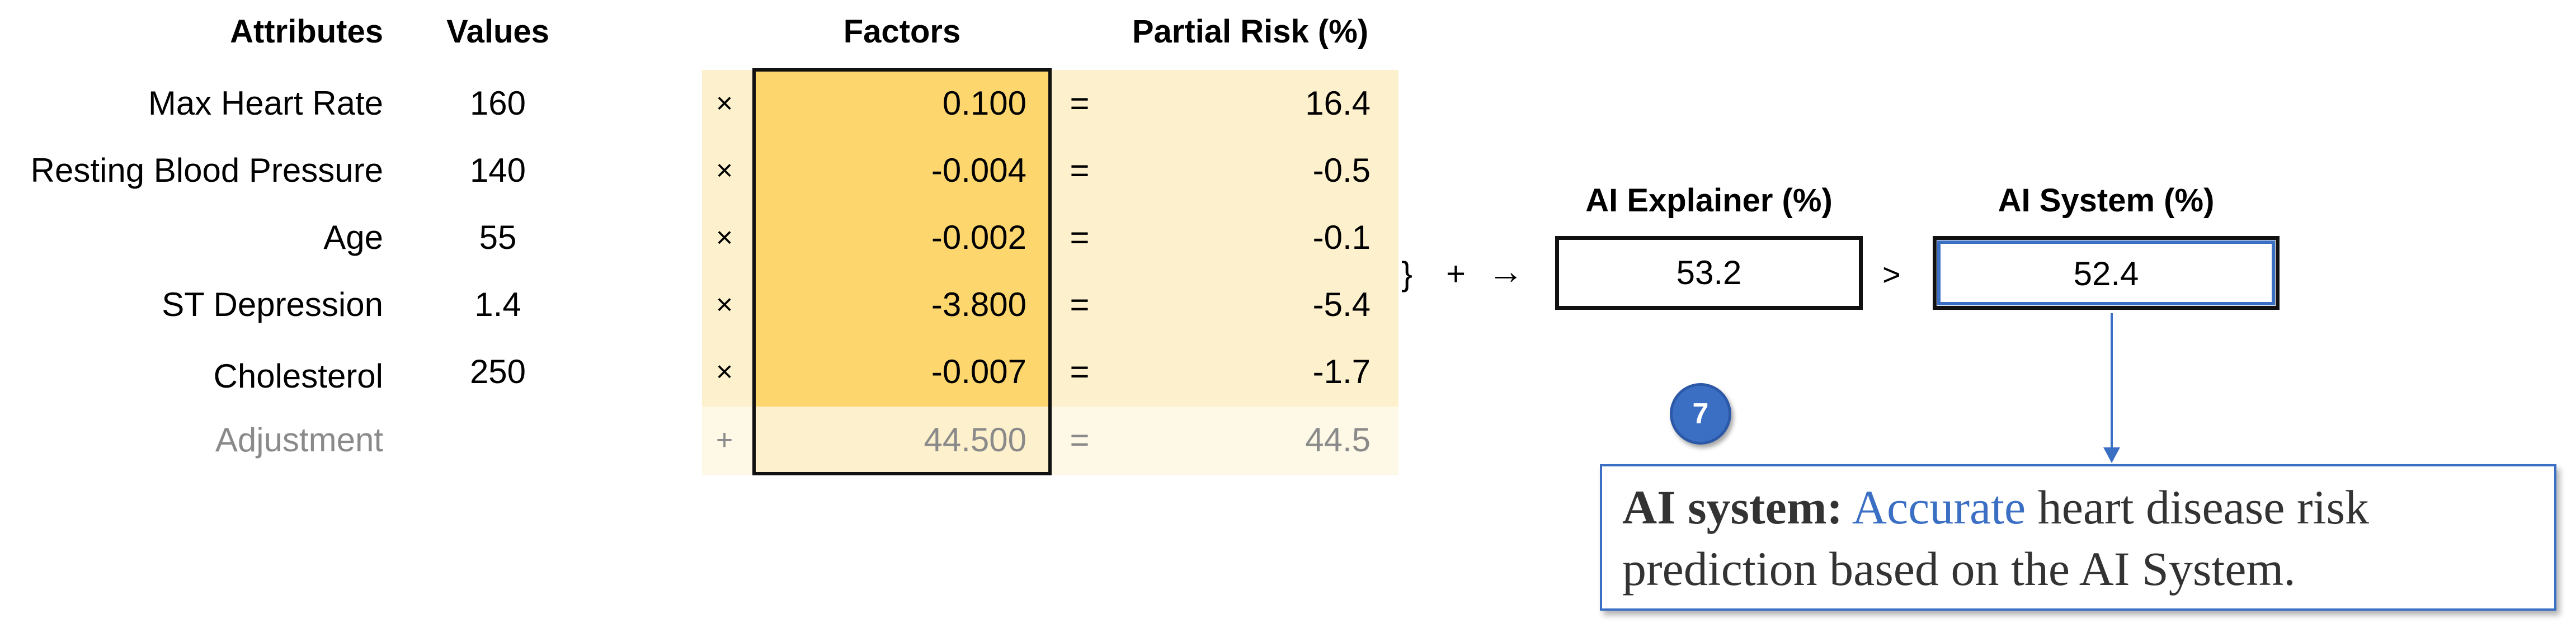  What do you see at coordinates (702, 371) in the screenshot?
I see `table-row: Cholesterol 250 × -0.007 = -1.7` at bounding box center [702, 371].